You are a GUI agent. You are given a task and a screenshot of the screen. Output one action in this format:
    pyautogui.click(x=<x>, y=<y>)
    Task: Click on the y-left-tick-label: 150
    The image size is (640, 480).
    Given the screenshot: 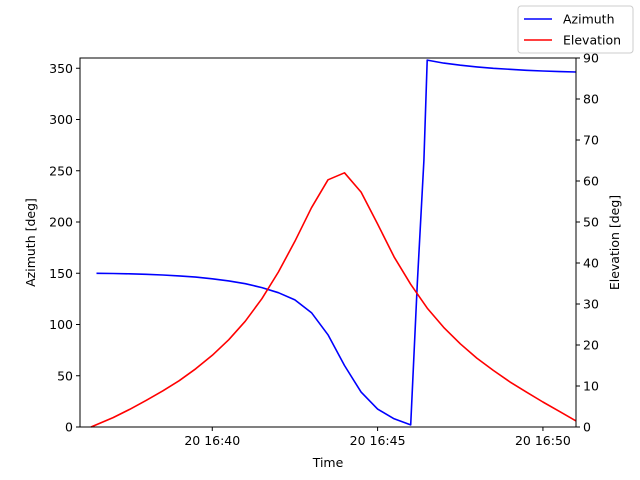 What is the action you would take?
    pyautogui.click(x=61, y=273)
    